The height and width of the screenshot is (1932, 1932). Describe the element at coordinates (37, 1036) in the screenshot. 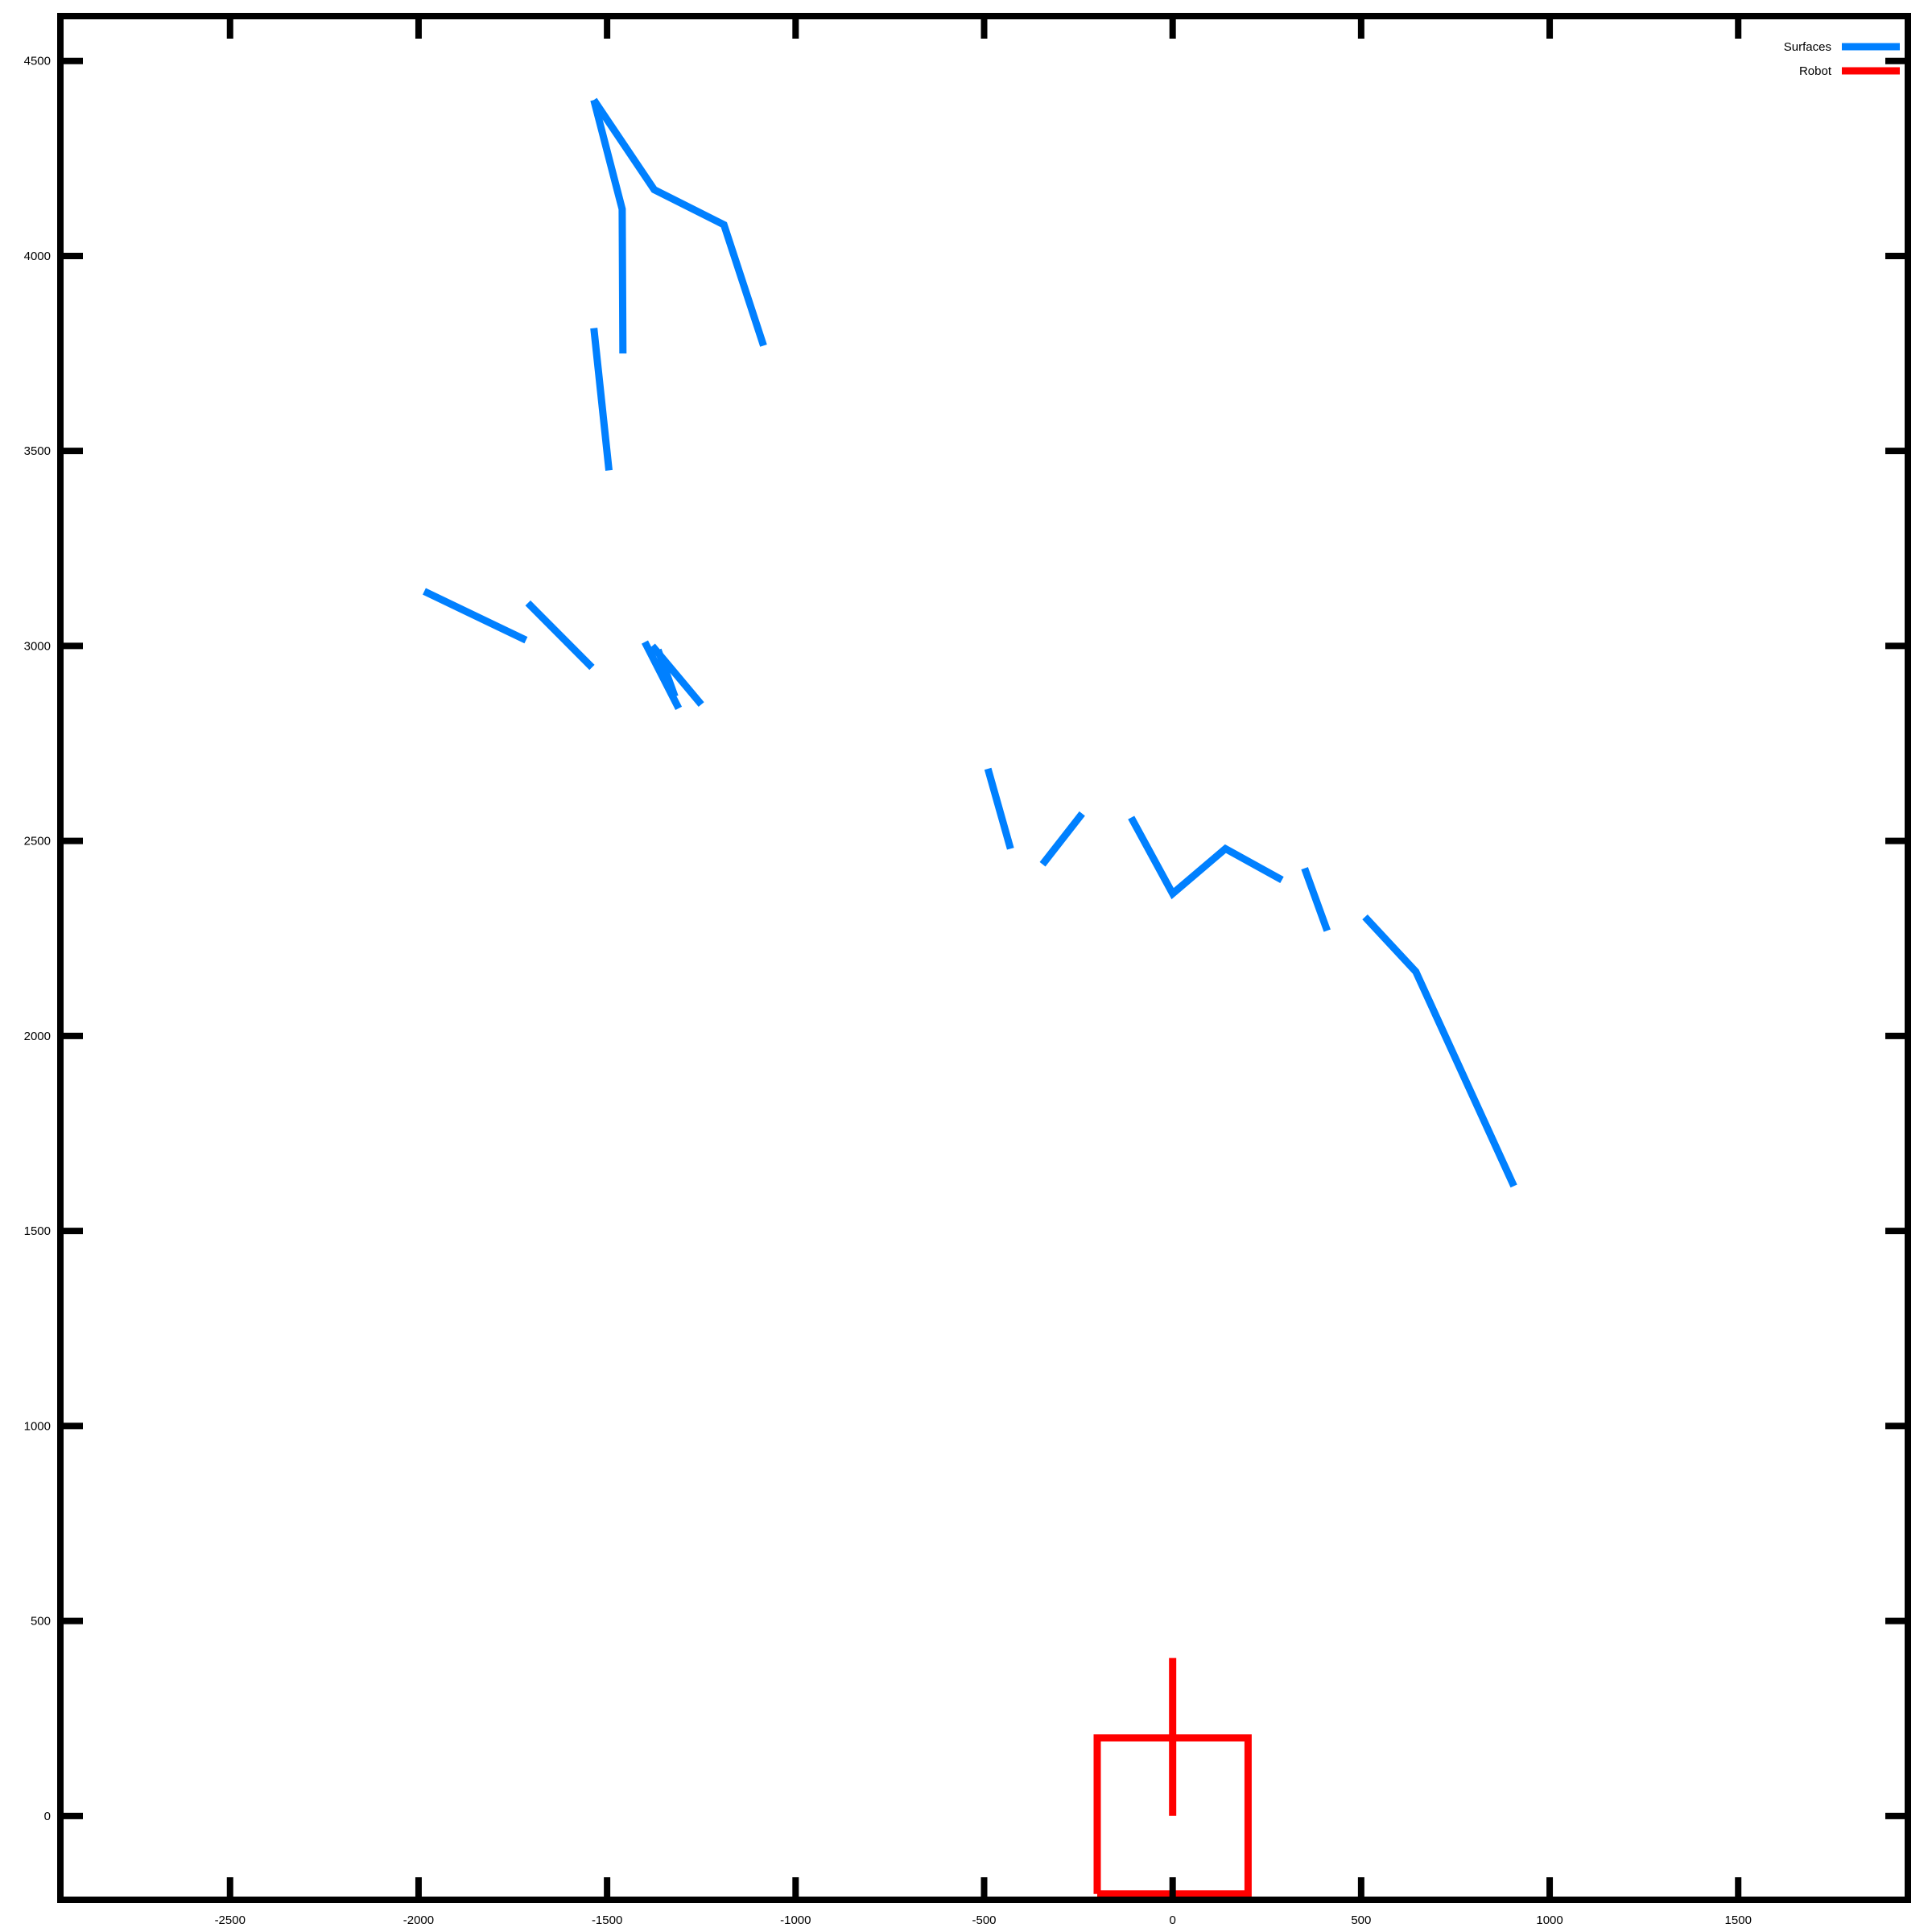

I see `y-tick-label: 2000` at that location.